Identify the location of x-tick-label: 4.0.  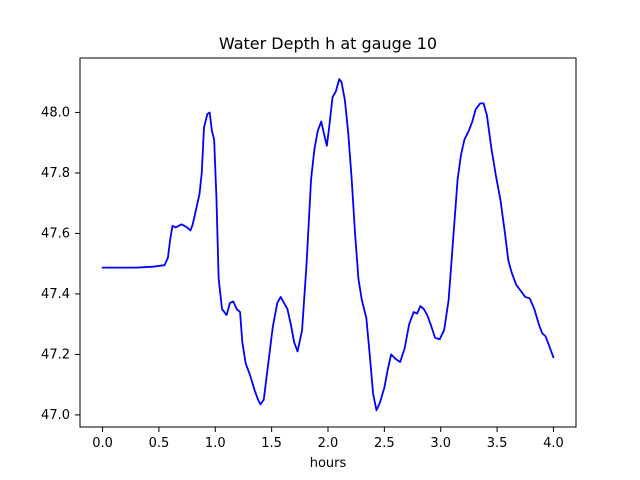
(553, 443).